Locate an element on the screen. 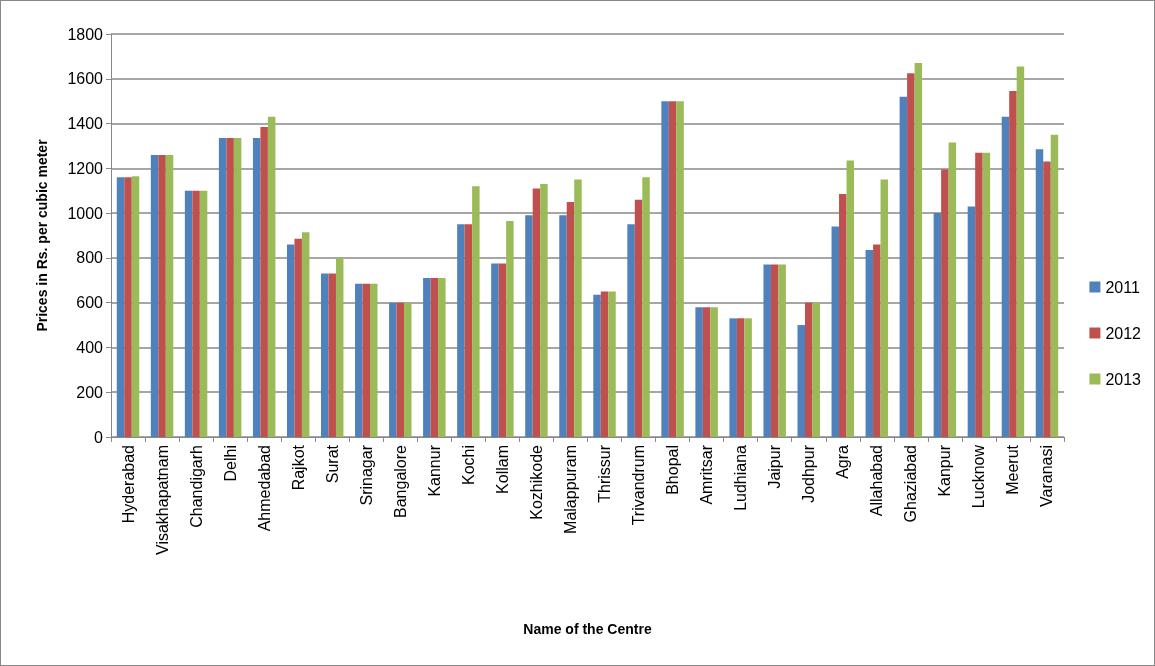 The height and width of the screenshot is (666, 1155). y-tick-label: 1800 is located at coordinates (85, 34).